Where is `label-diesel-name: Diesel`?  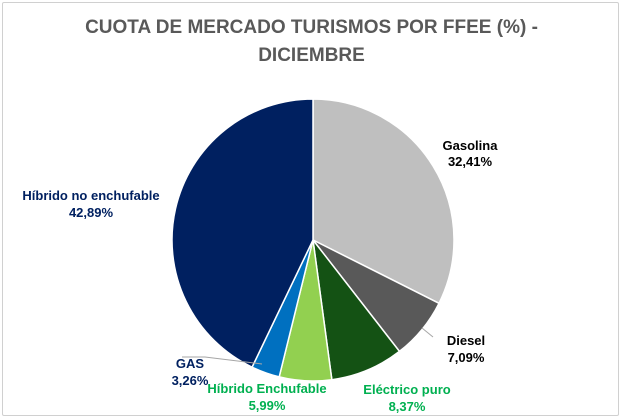 label-diesel-name: Diesel is located at coordinates (466, 340).